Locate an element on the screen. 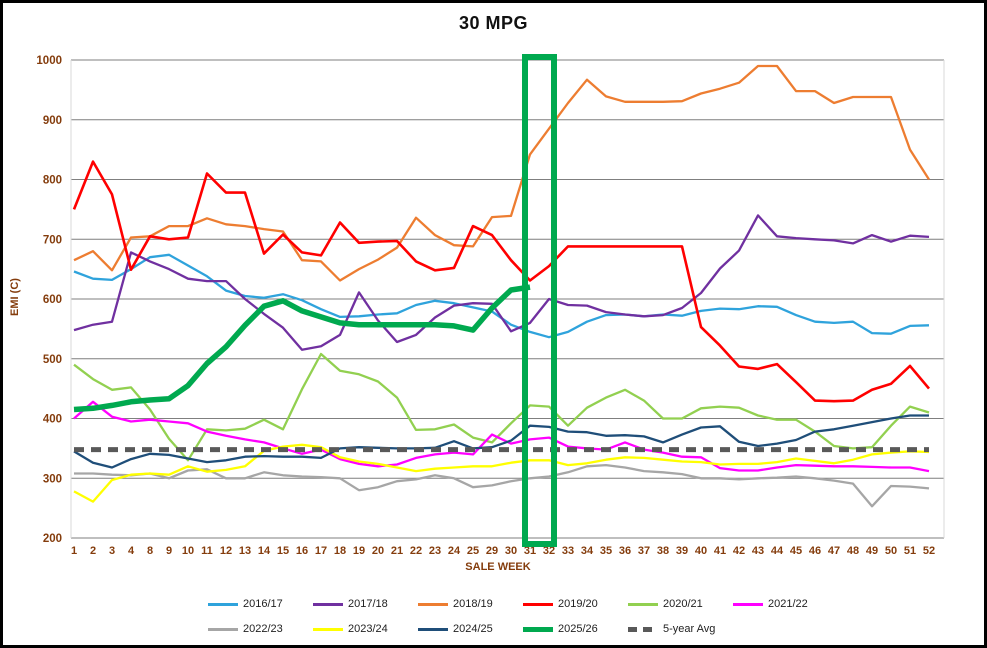  x-tick-label: 33 is located at coordinates (568, 551).